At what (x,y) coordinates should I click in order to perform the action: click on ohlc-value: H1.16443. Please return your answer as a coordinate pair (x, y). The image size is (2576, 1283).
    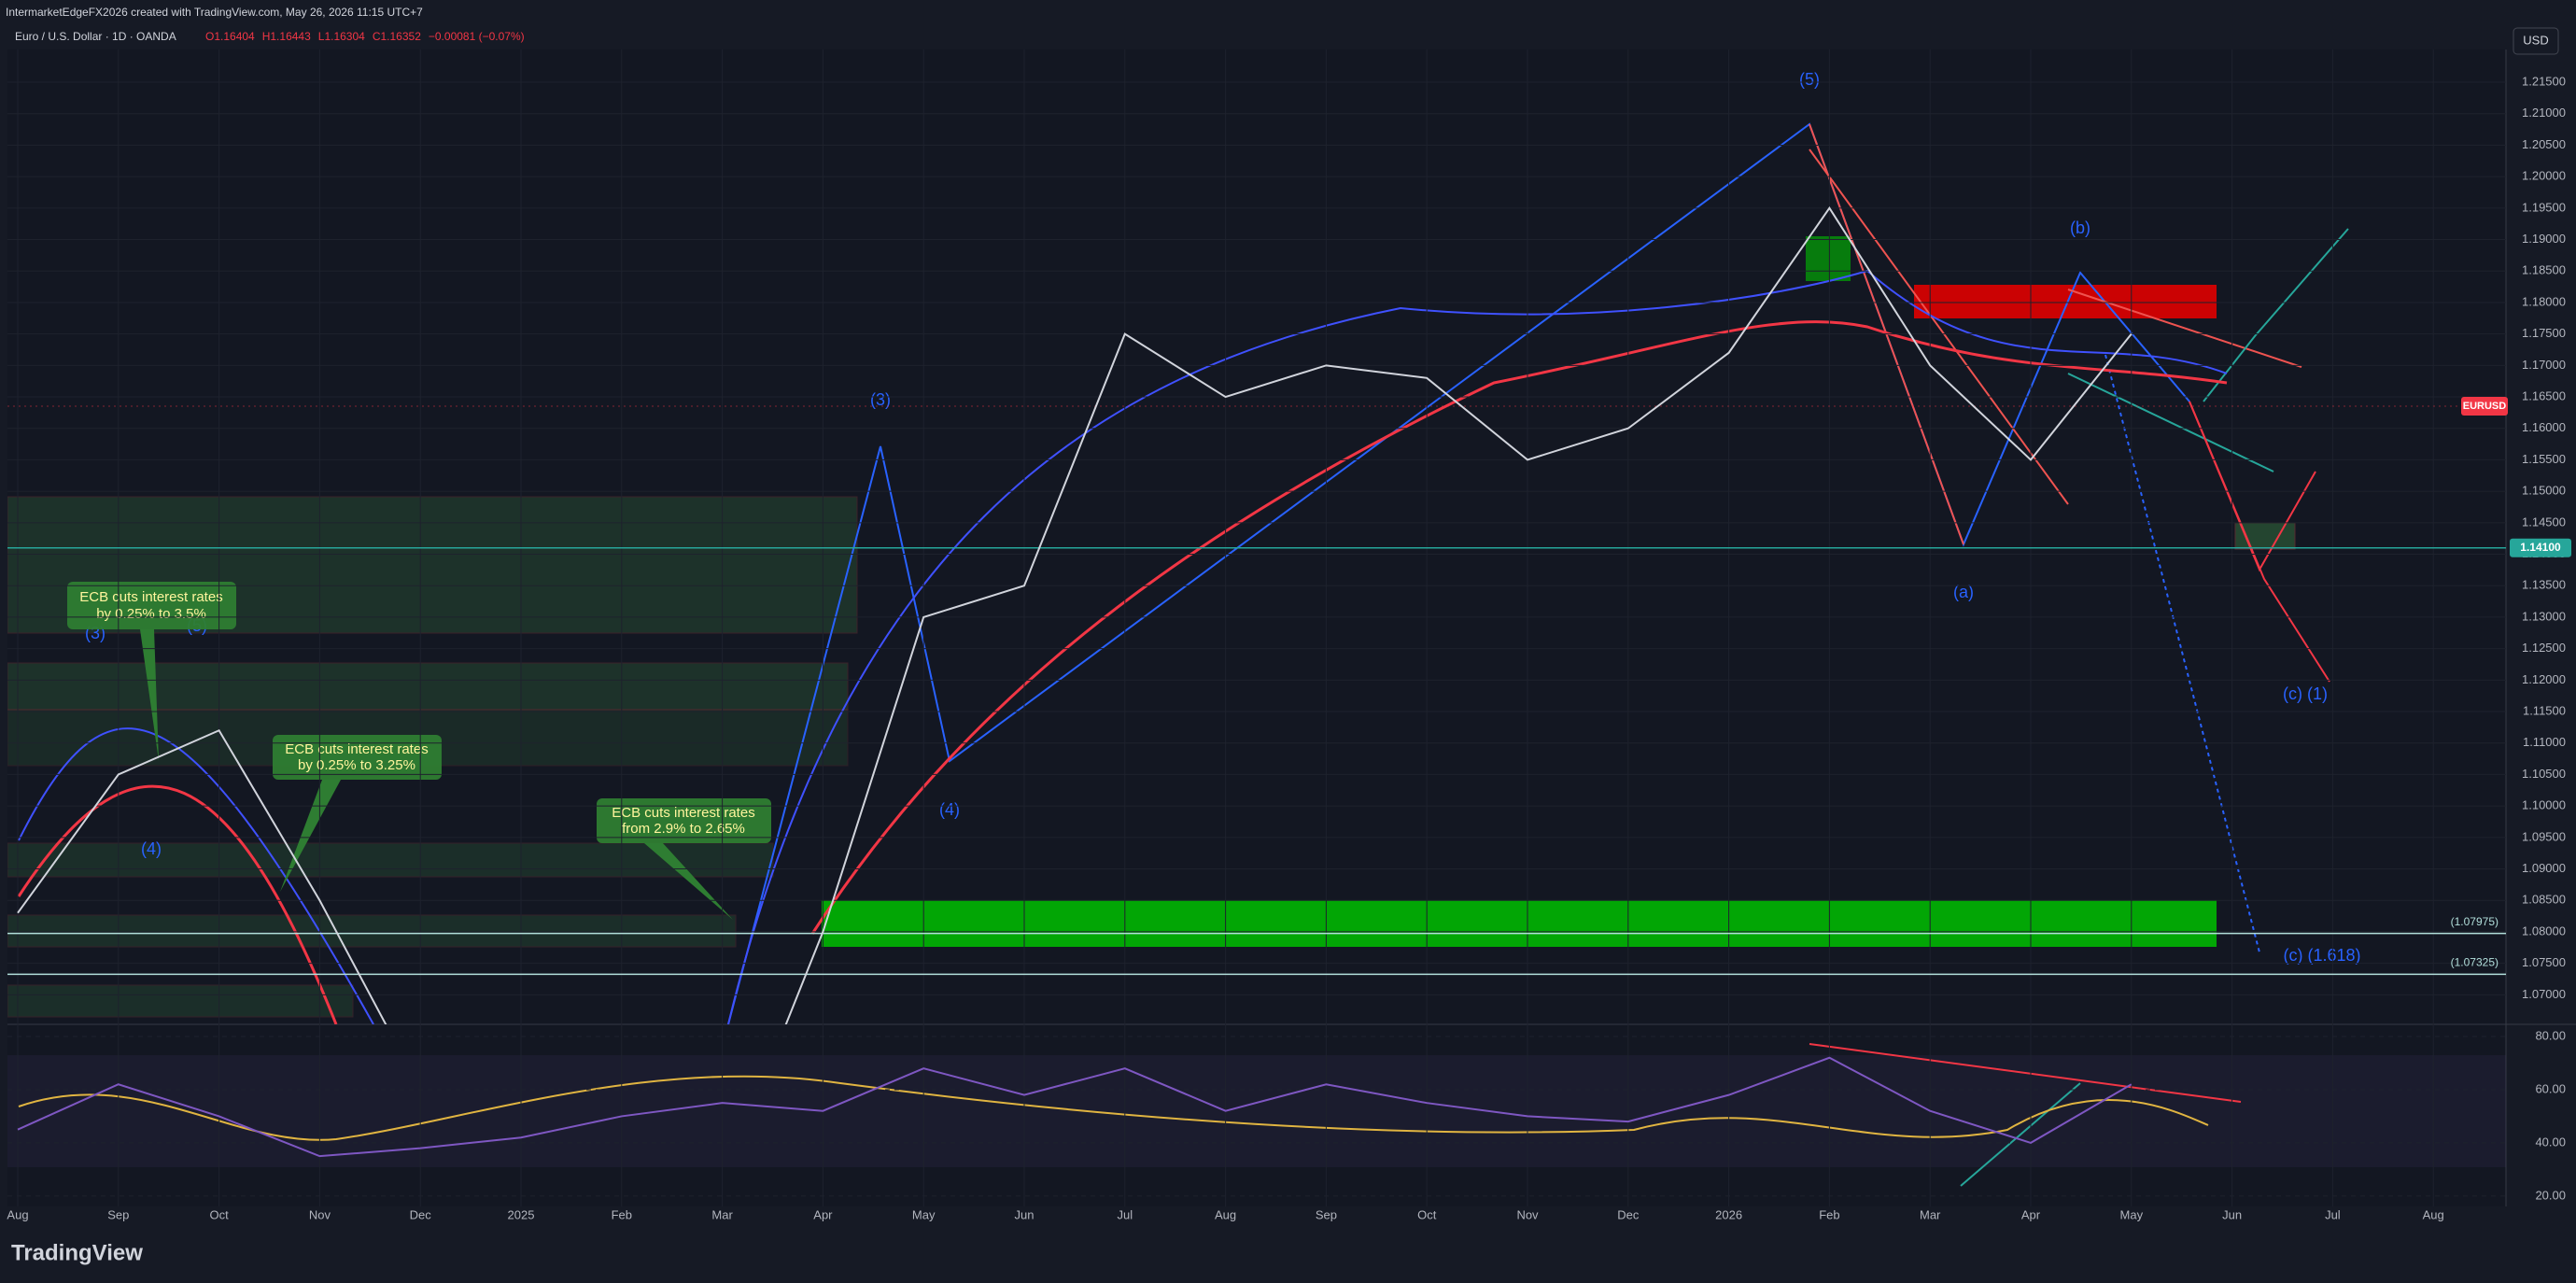
    Looking at the image, I should click on (287, 37).